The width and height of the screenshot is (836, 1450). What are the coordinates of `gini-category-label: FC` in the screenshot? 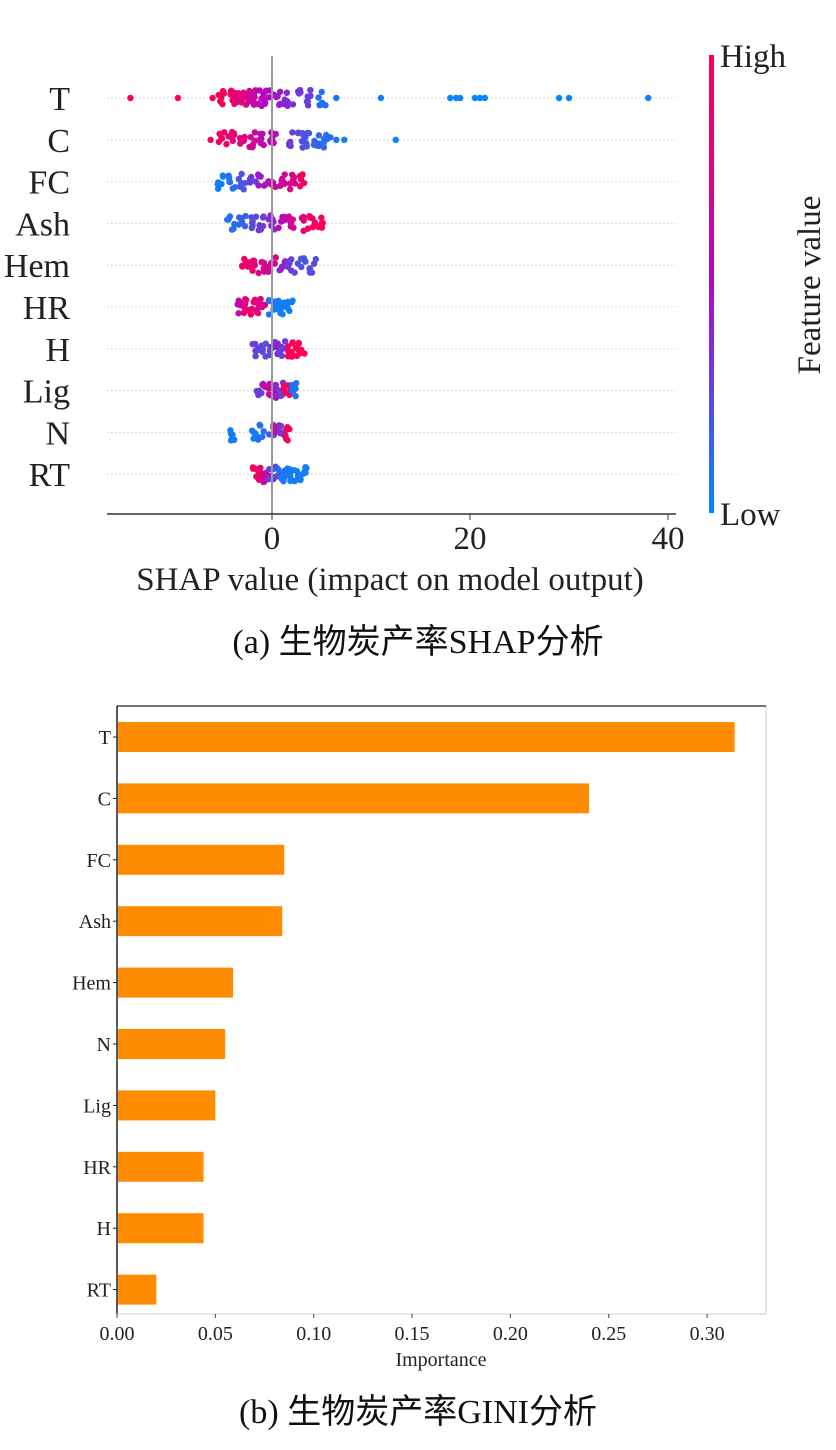 It's located at (99, 861).